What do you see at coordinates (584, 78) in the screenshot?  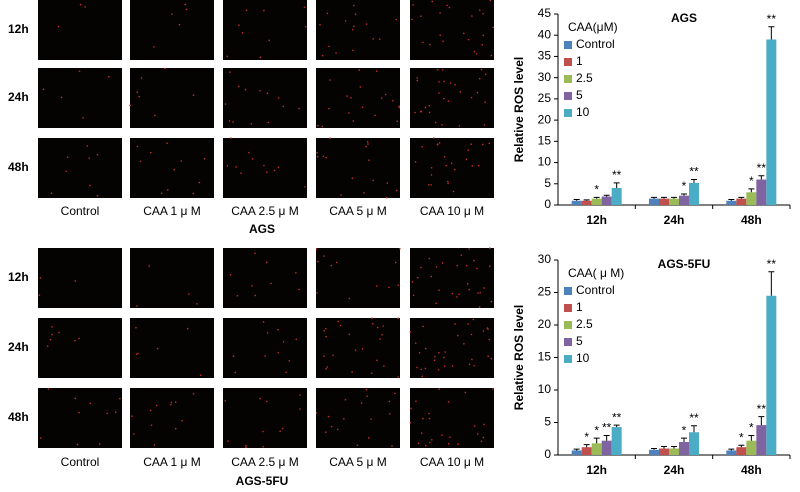 I see `legend-label: 2.5` at bounding box center [584, 78].